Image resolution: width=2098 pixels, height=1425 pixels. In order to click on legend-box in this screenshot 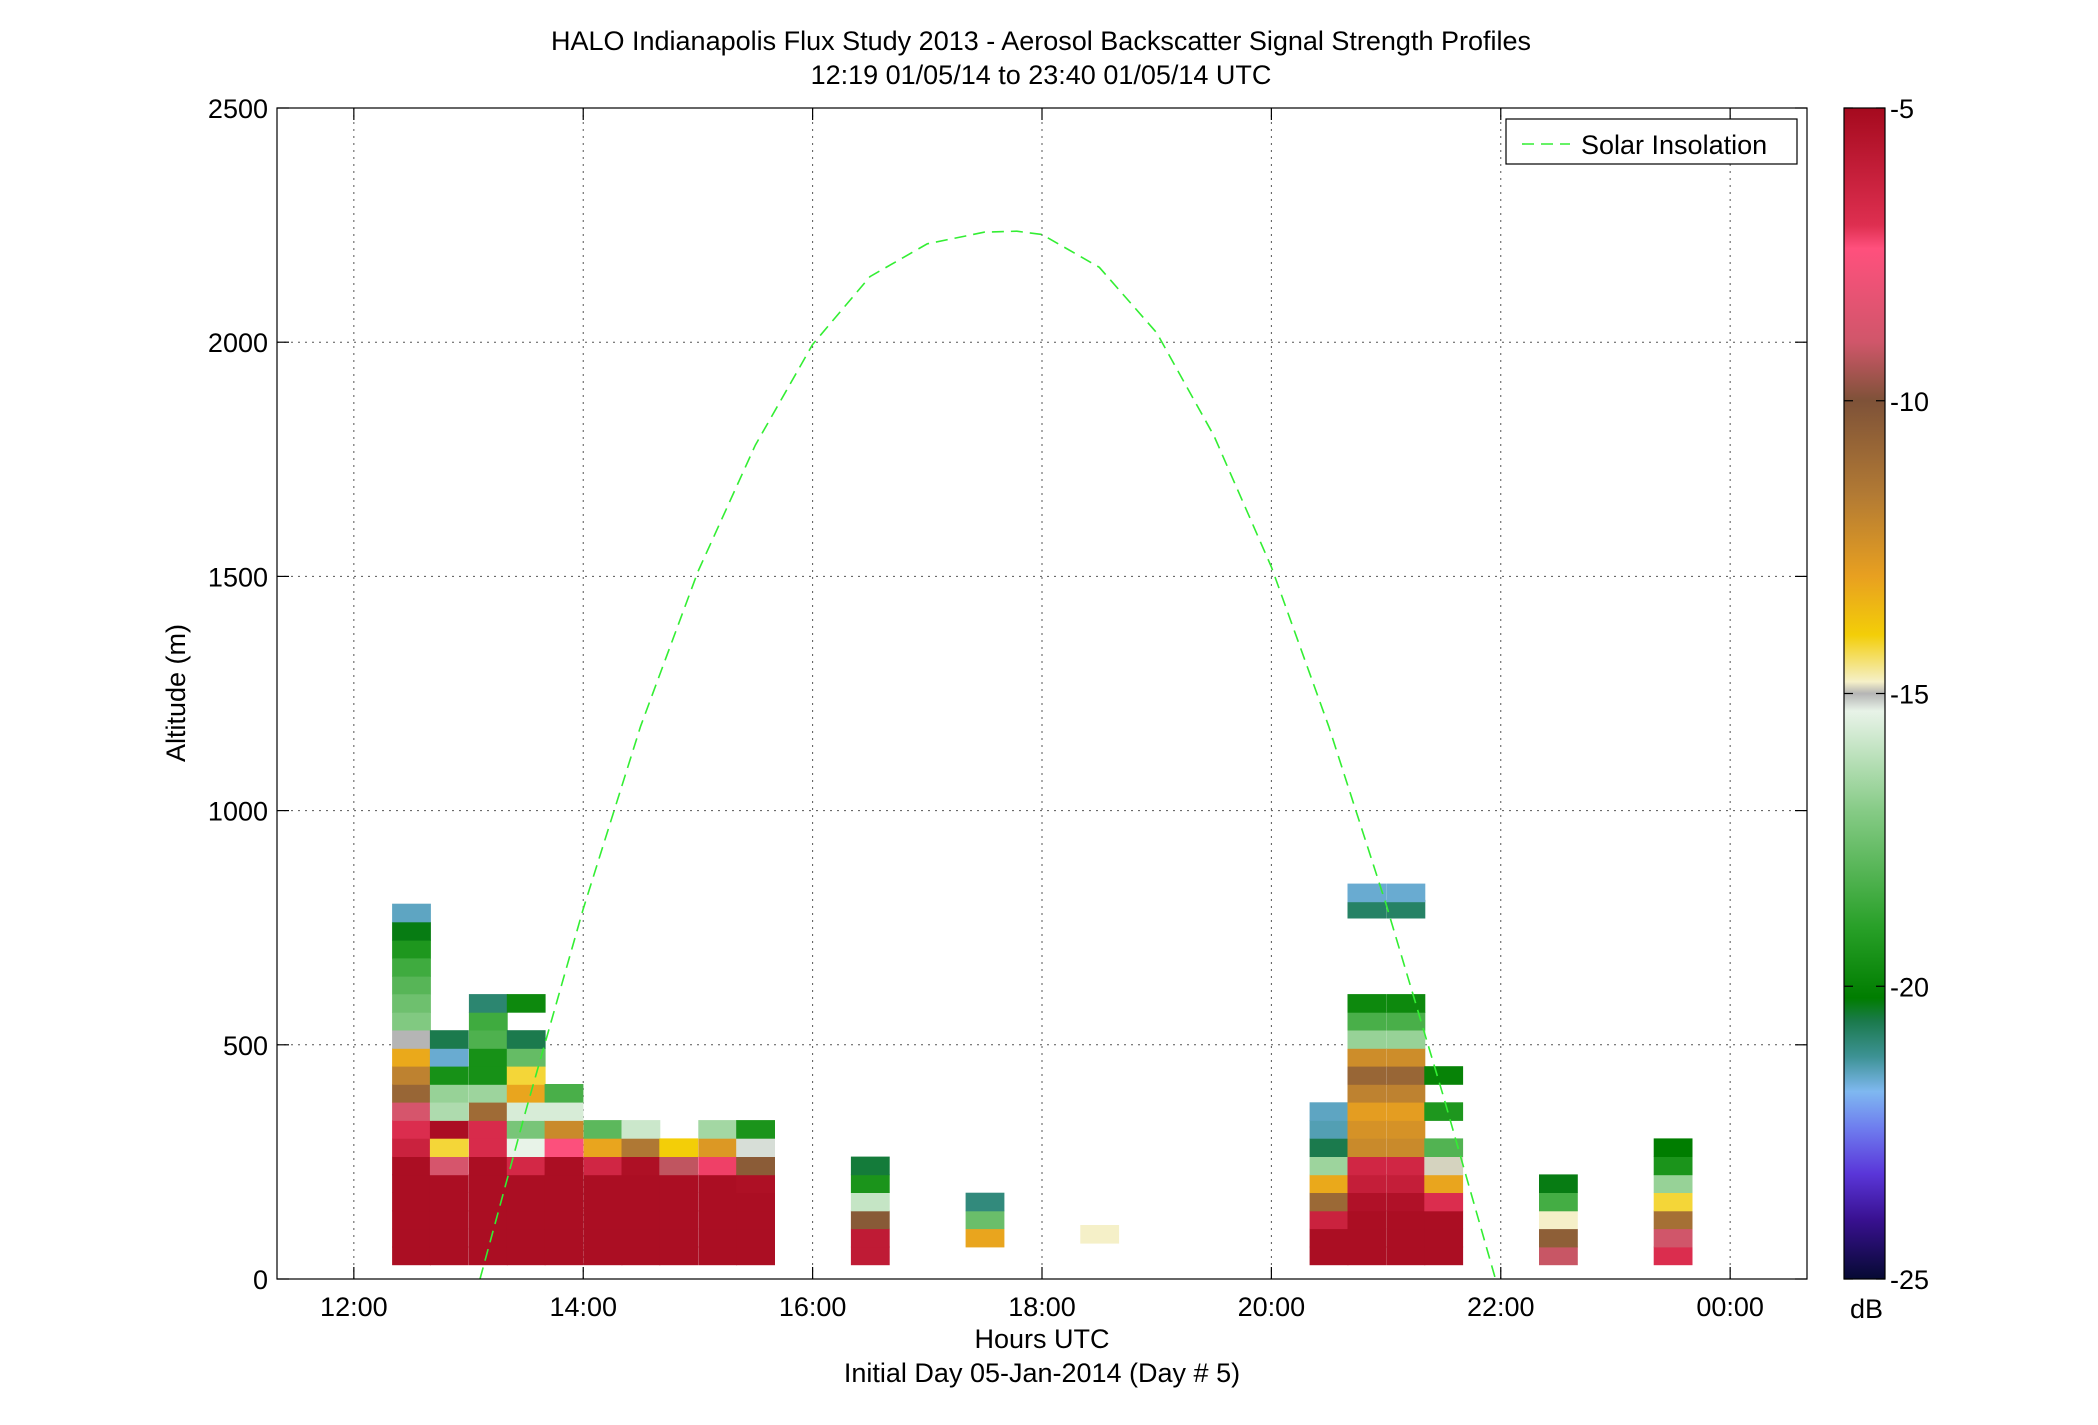, I will do `click(1651, 141)`.